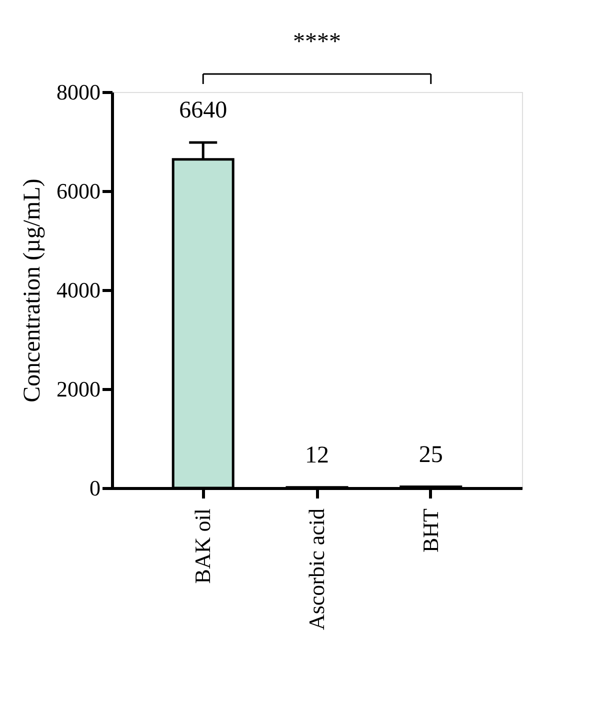 The image size is (600, 718). Describe the element at coordinates (317, 455) in the screenshot. I see `data-label: 12` at that location.